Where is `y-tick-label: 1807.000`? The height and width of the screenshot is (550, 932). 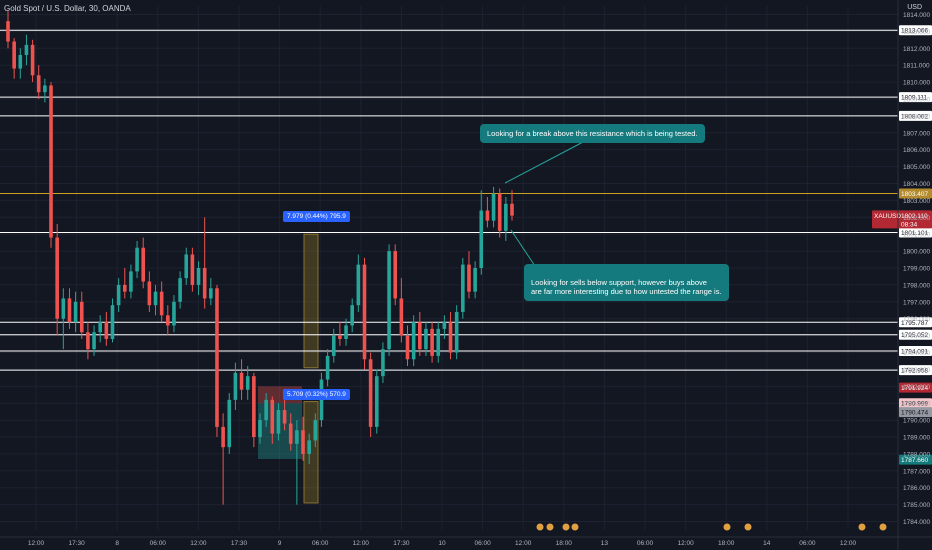 y-tick-label: 1807.000 is located at coordinates (916, 133).